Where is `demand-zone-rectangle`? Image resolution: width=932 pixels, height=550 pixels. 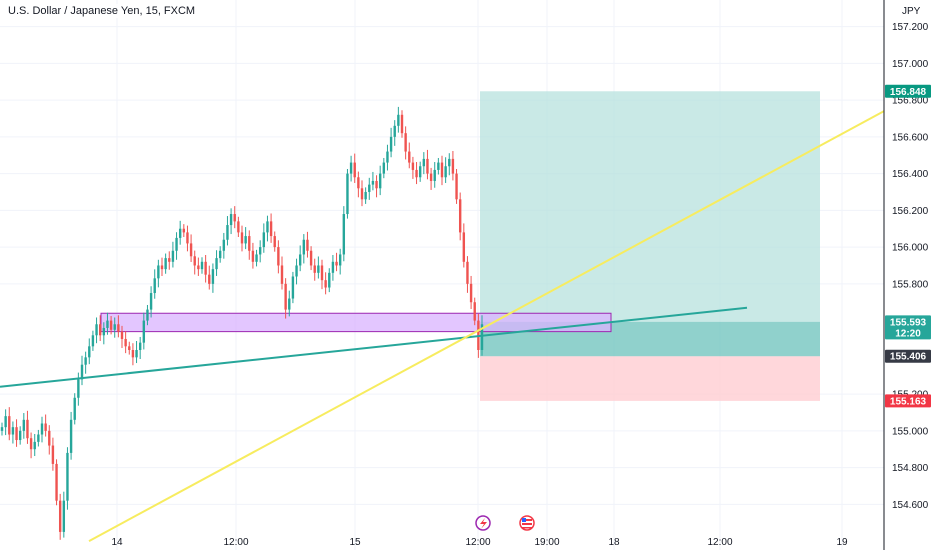 demand-zone-rectangle is located at coordinates (356, 322).